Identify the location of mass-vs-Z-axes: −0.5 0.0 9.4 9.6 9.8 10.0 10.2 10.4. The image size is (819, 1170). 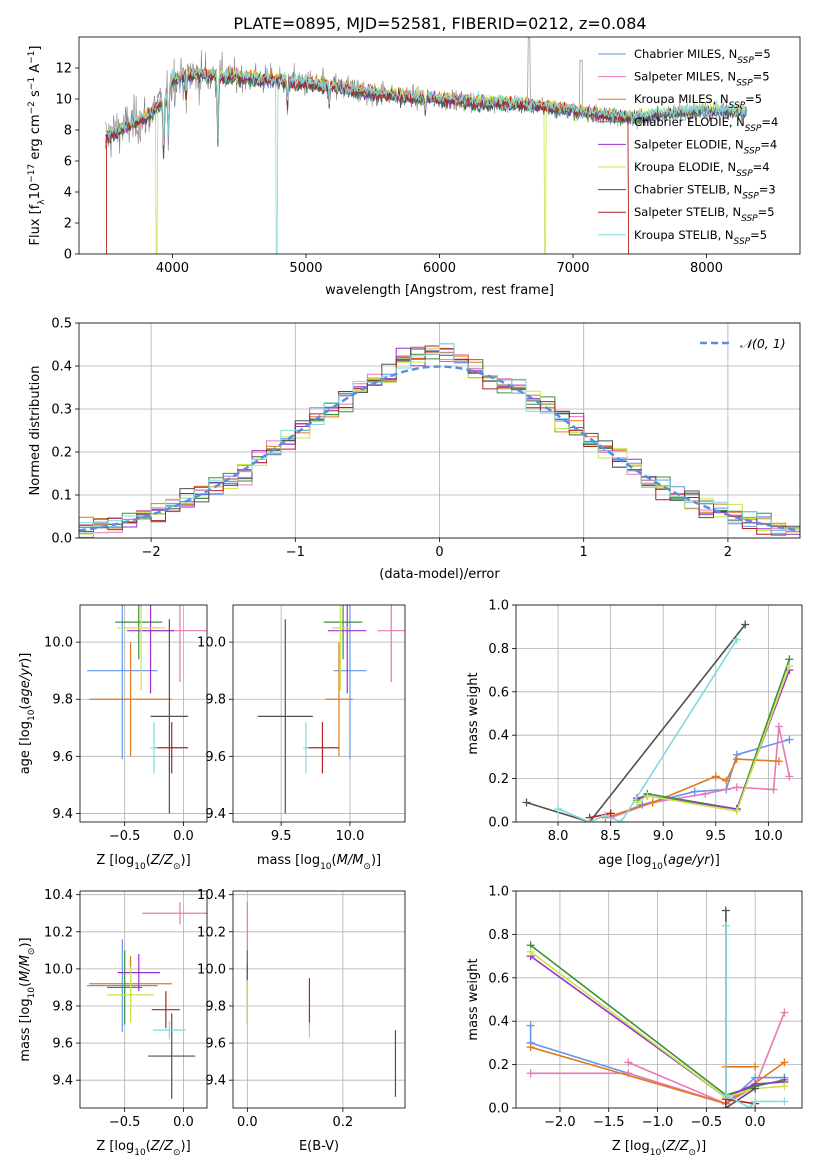
(125, 1009).